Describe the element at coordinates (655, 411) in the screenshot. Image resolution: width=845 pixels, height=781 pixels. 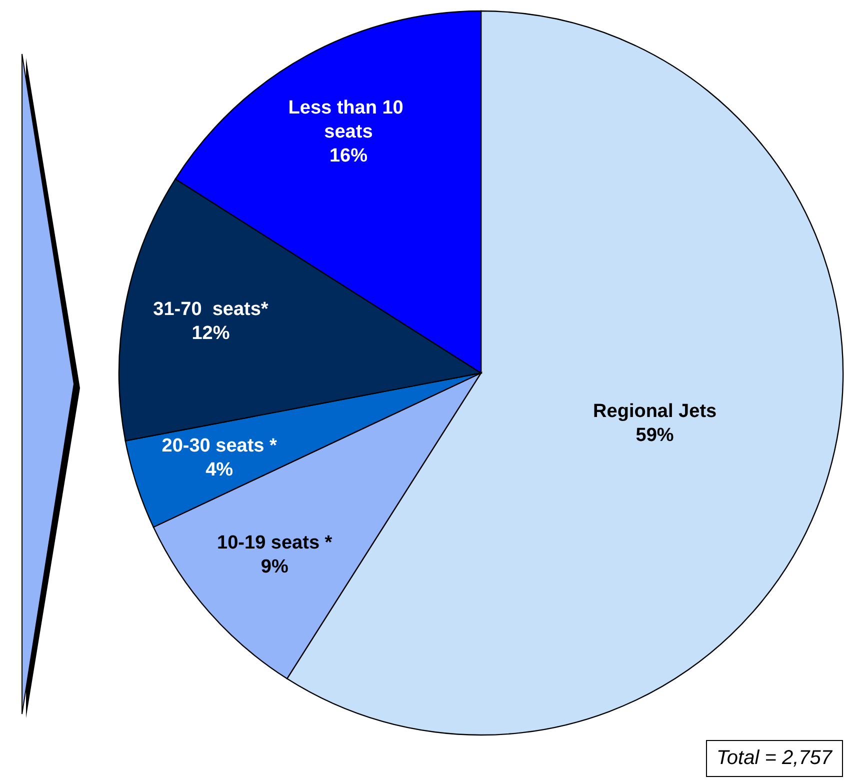
I see `slice-label: Regional Jets` at that location.